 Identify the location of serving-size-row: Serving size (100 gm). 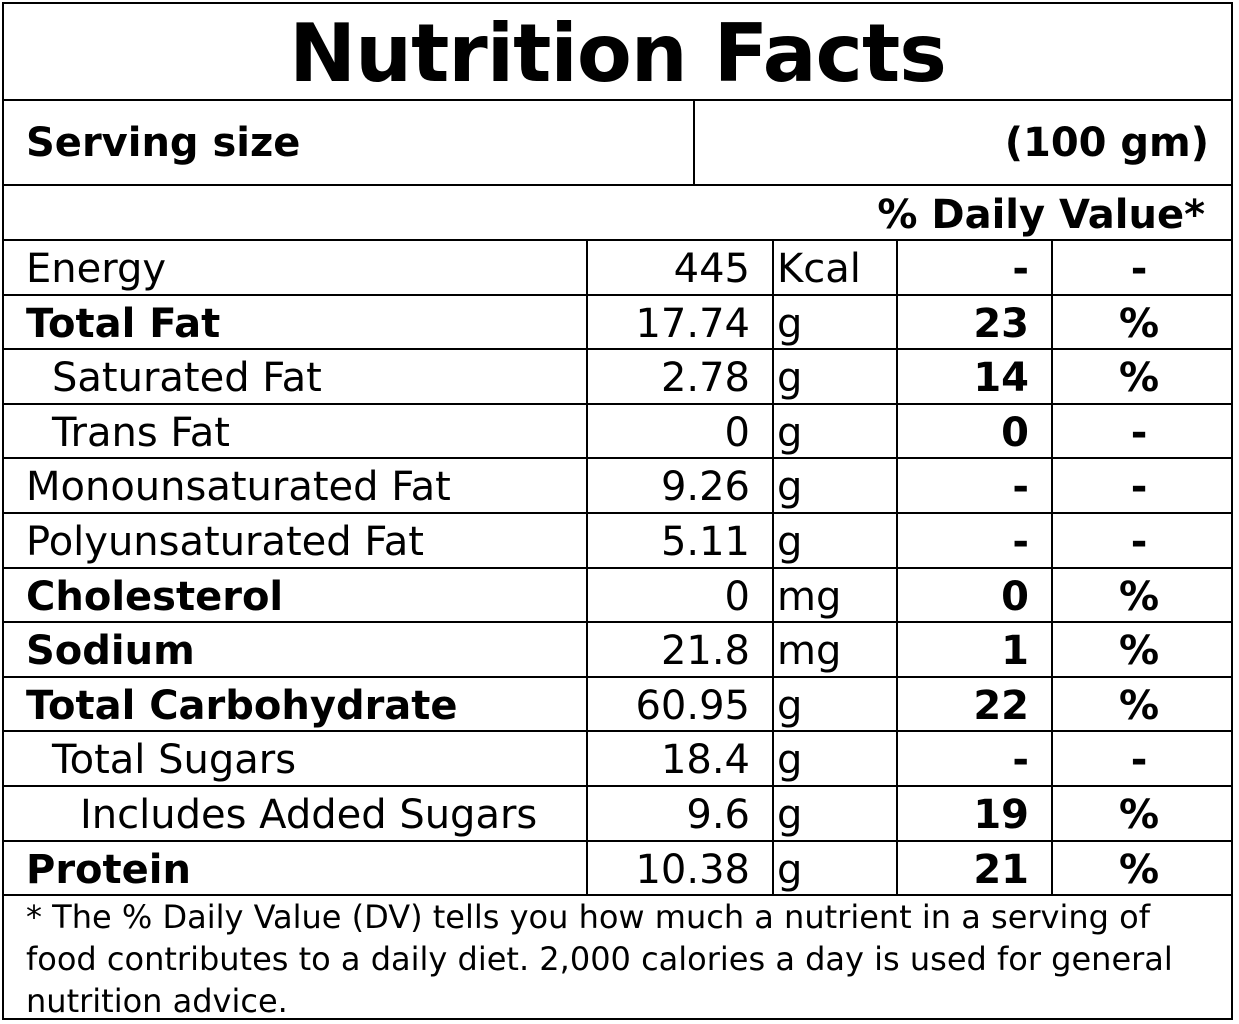
(617, 143).